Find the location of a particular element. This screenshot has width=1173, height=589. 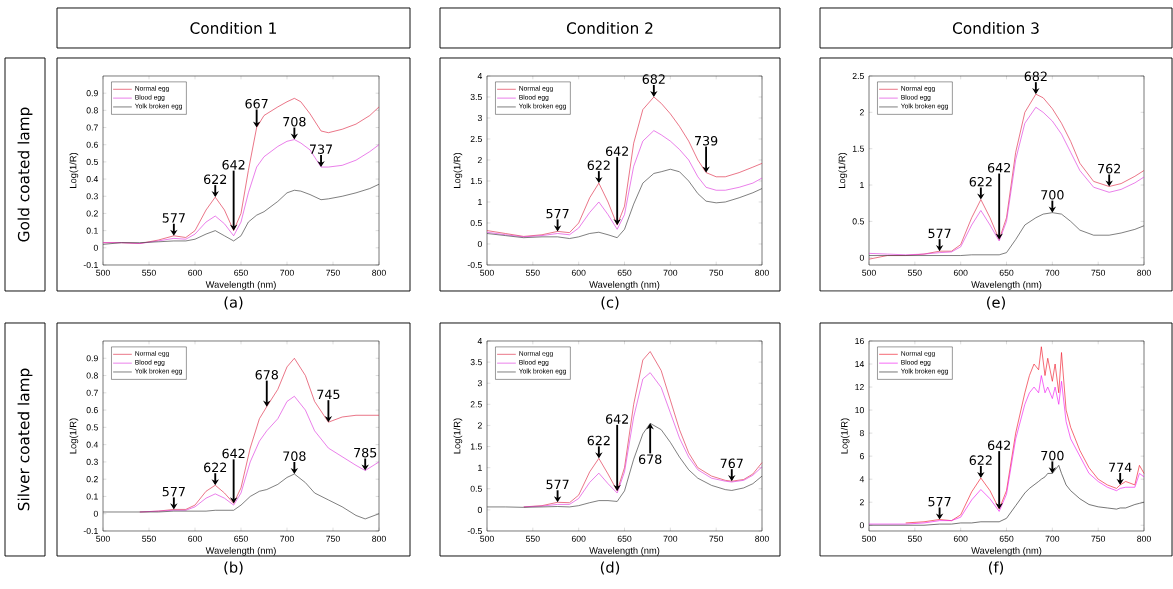

text: (b) is located at coordinates (233, 568).